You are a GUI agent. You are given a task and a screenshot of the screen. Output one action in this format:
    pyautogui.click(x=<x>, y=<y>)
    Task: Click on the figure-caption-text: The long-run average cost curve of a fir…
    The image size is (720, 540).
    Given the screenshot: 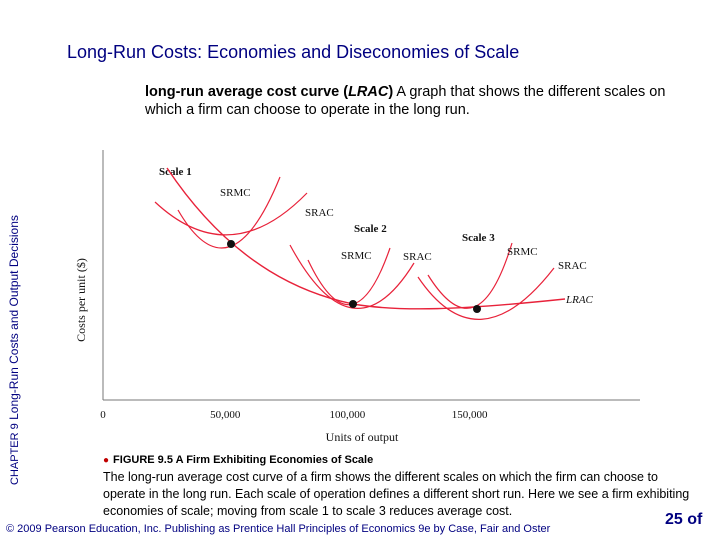 What is the action you would take?
    pyautogui.click(x=396, y=494)
    